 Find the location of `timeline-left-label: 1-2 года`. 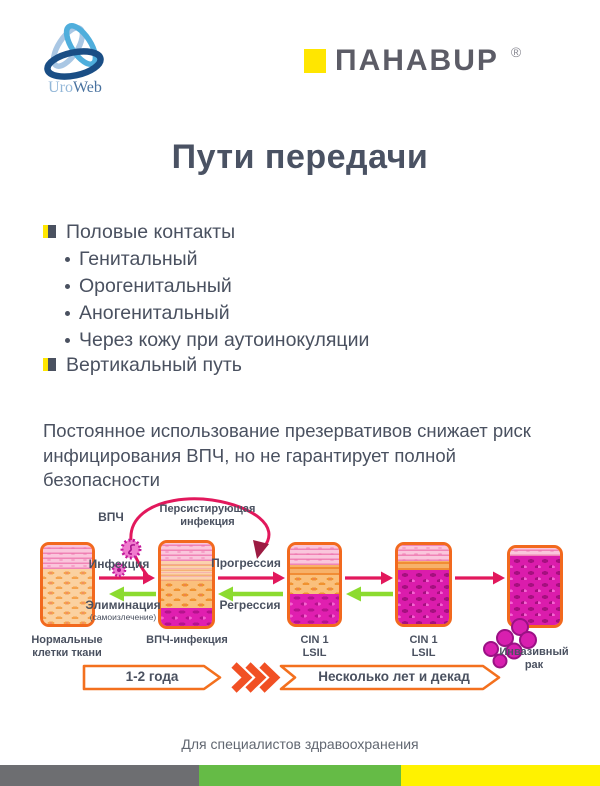

timeline-left-label: 1-2 года is located at coordinates (152, 676).